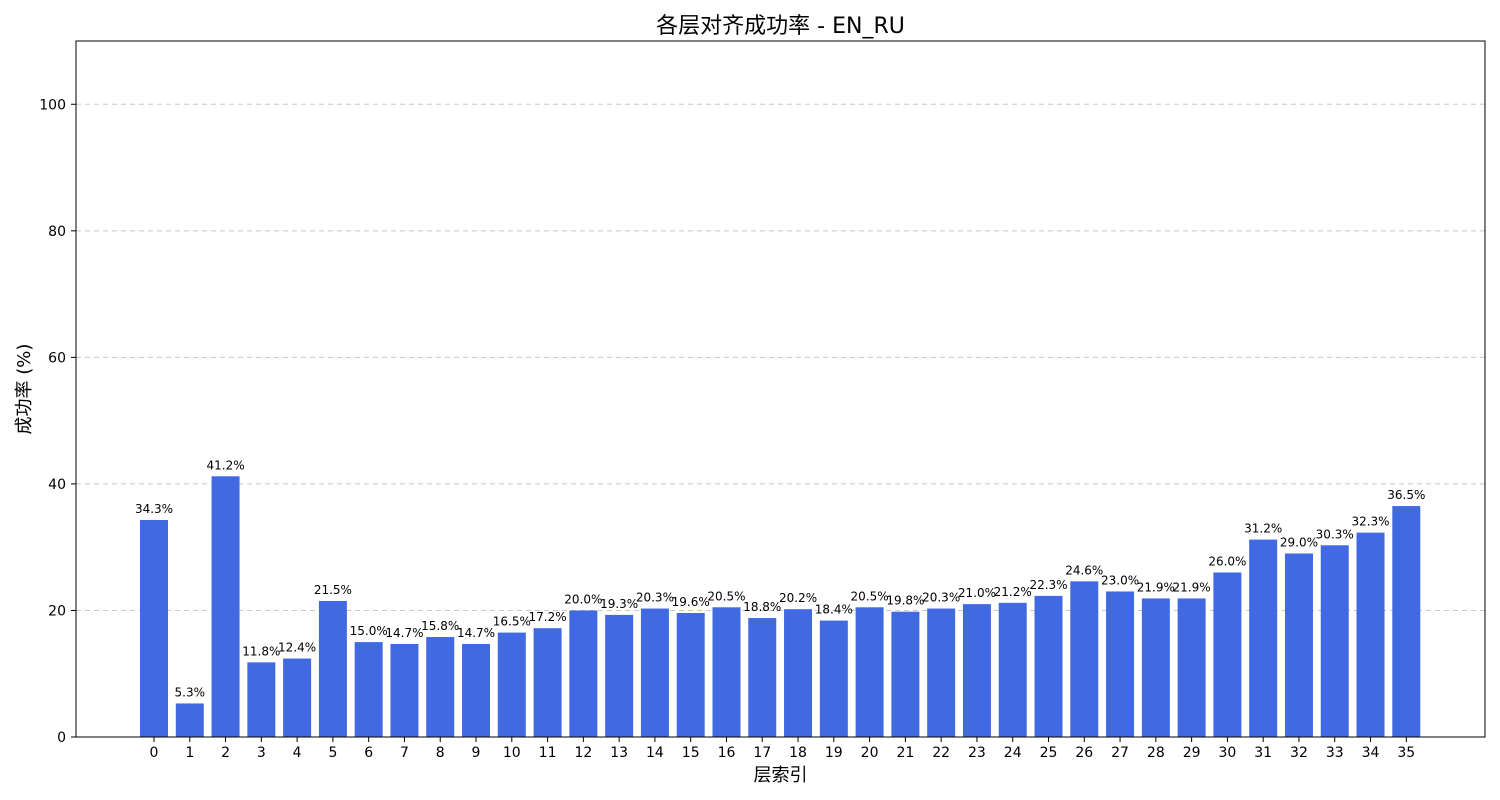 Image resolution: width=1500 pixels, height=800 pixels. What do you see at coordinates (1120, 580) in the screenshot?
I see `data-label-27: 23.0%` at bounding box center [1120, 580].